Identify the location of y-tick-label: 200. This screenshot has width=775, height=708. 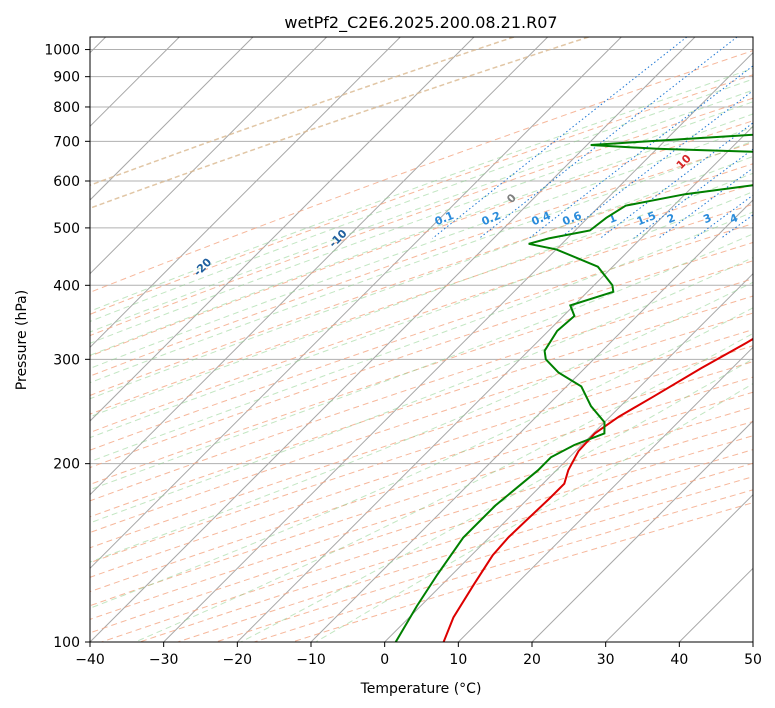
(66, 465).